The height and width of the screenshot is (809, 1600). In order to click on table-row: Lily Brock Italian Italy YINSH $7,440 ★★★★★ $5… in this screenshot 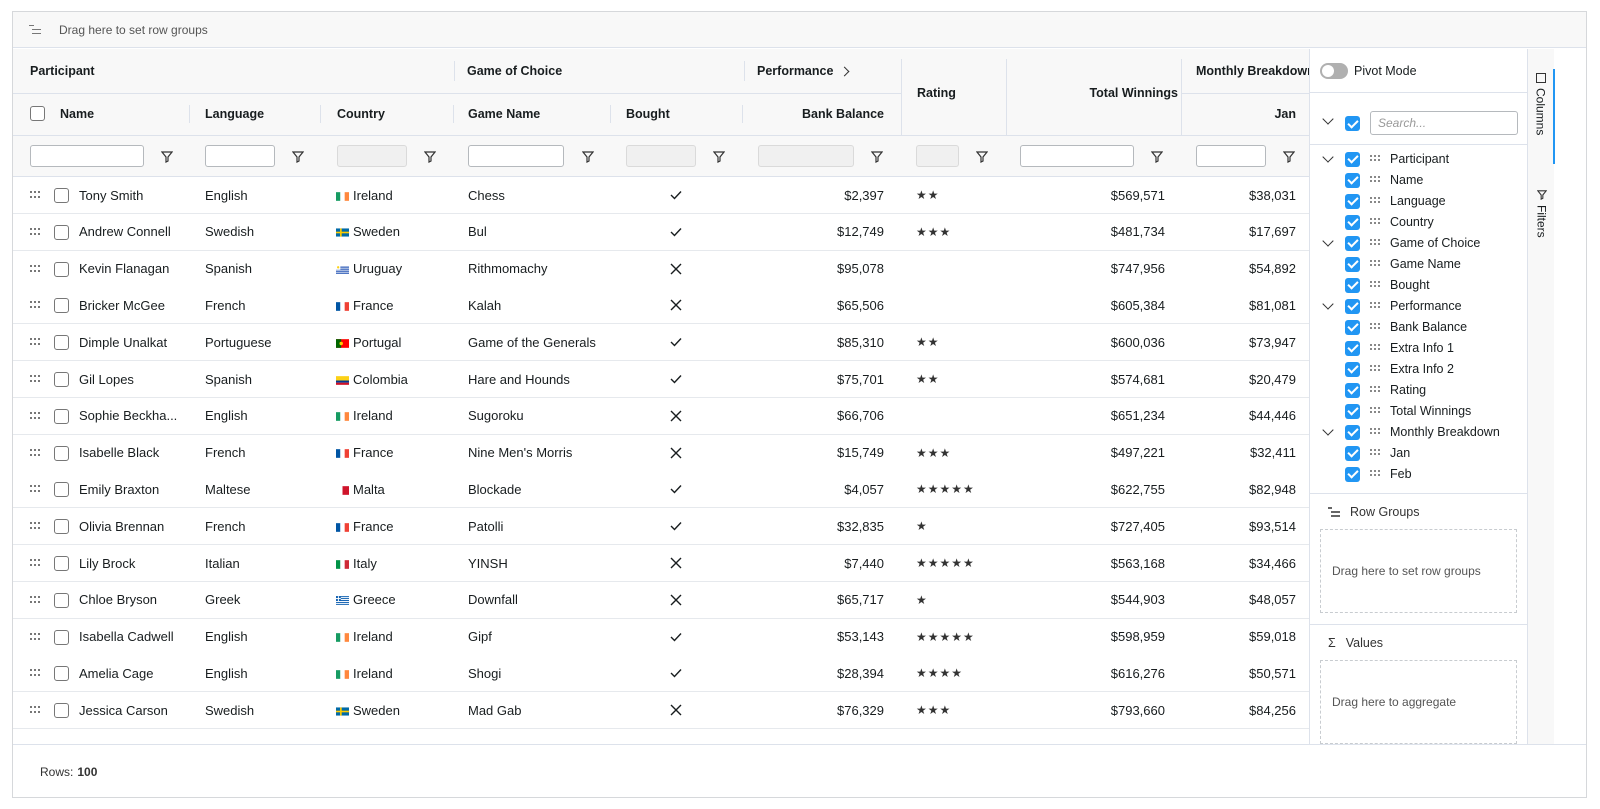, I will do `click(674, 563)`.